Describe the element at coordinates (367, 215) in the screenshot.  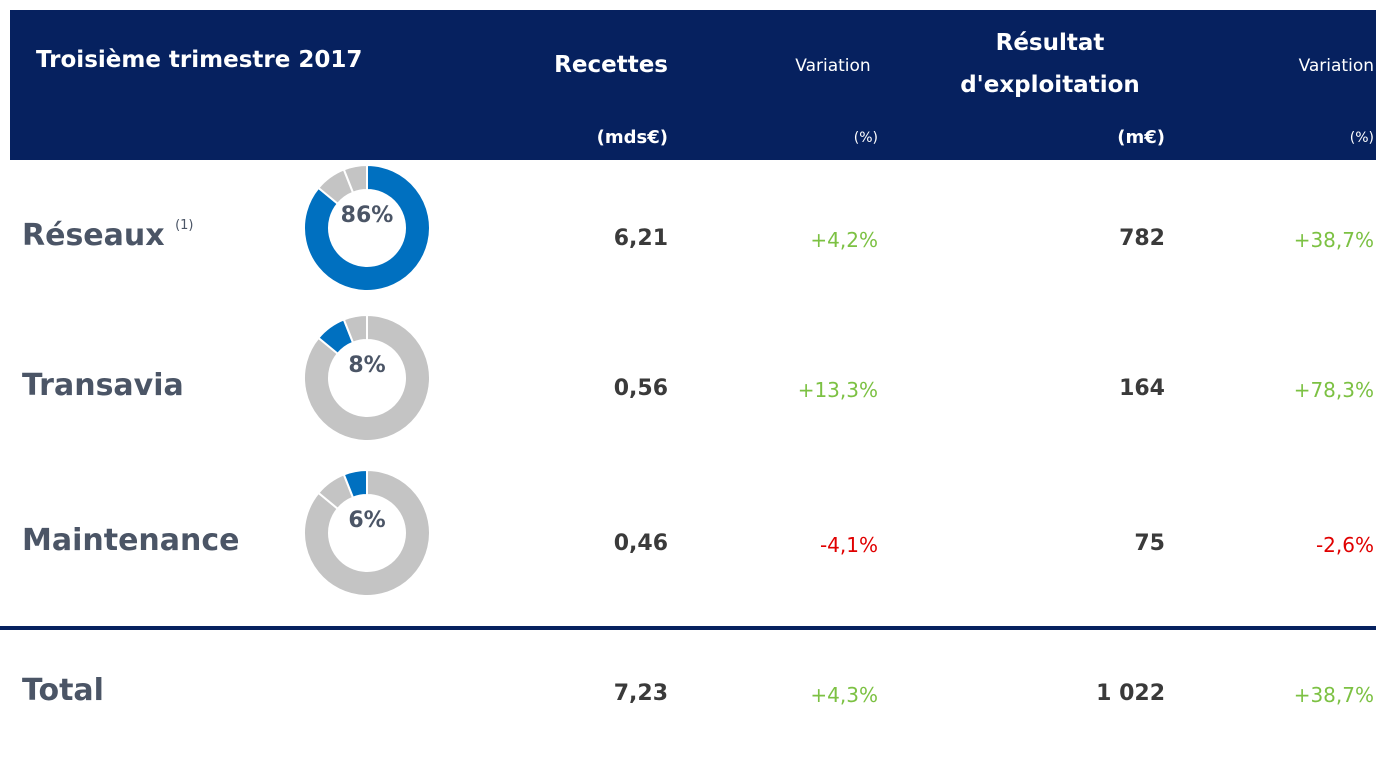
I see `donut-label: 86%` at that location.